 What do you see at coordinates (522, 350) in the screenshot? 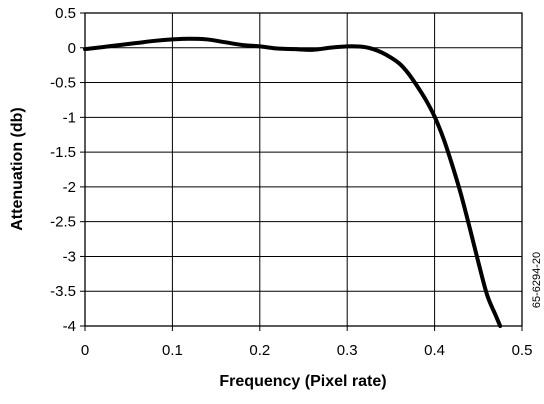
I see `x-tick-label: 0.5` at bounding box center [522, 350].